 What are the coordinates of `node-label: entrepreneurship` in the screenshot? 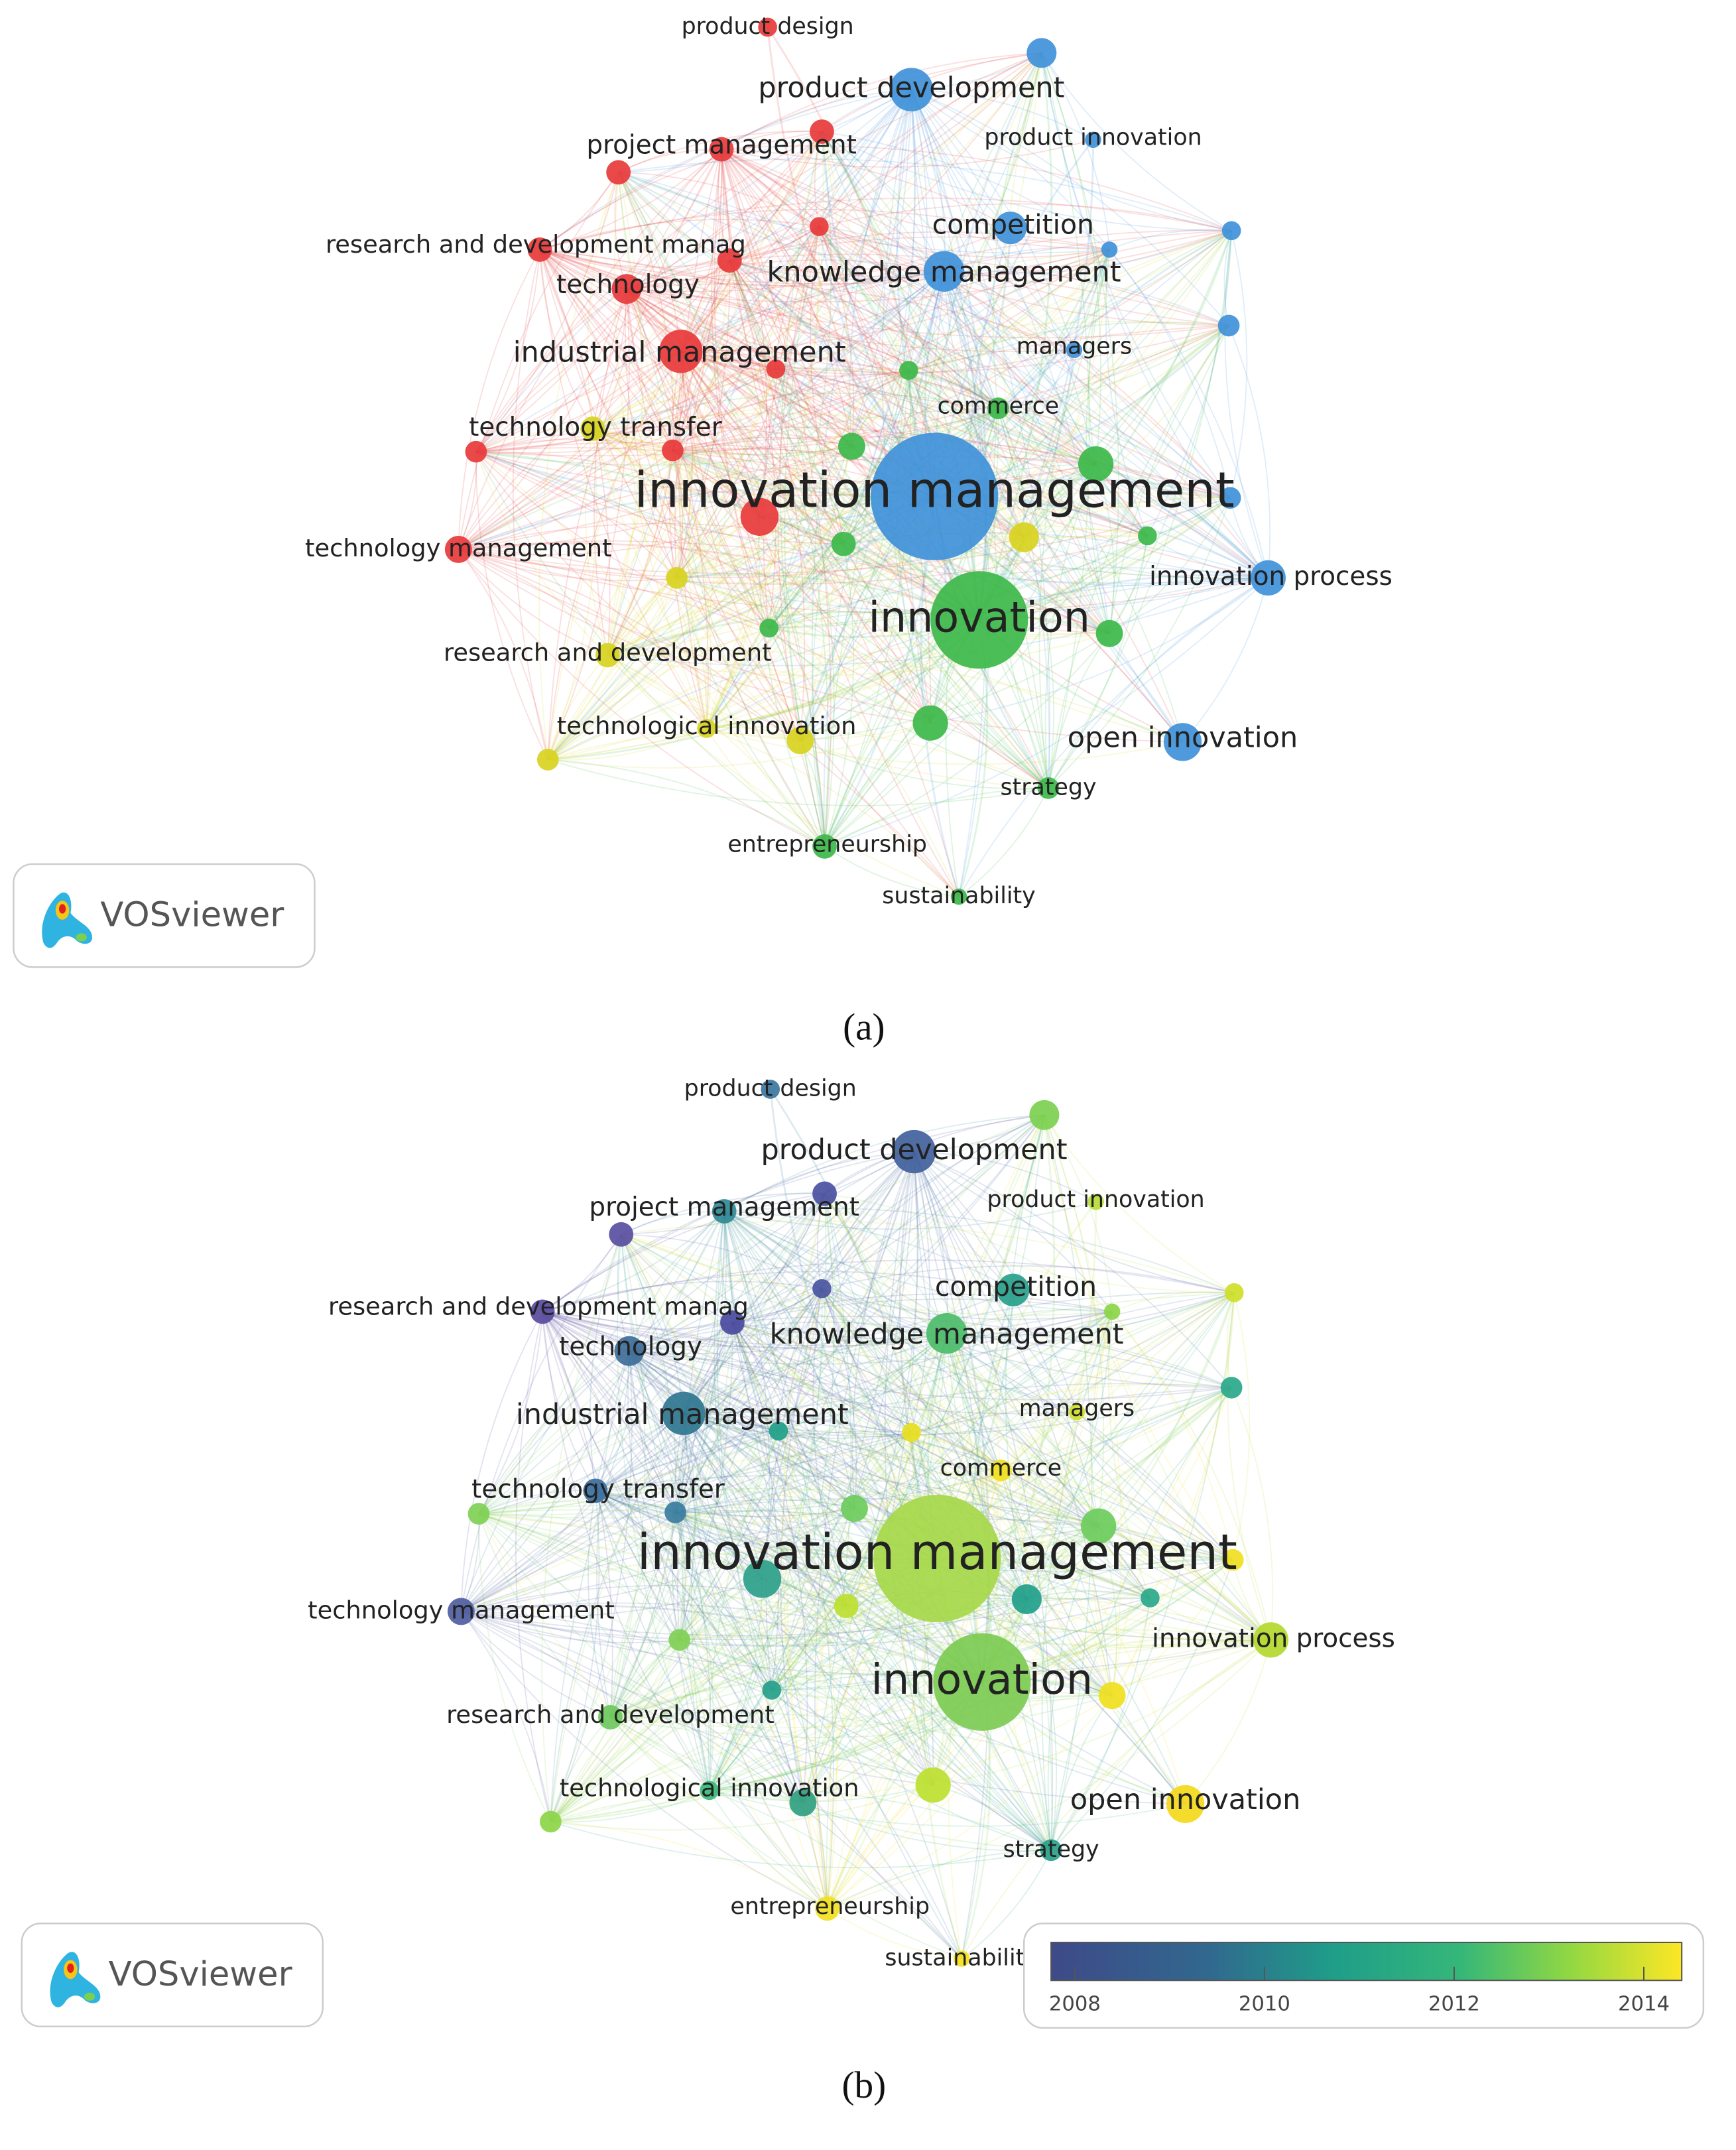 It's located at (827, 844).